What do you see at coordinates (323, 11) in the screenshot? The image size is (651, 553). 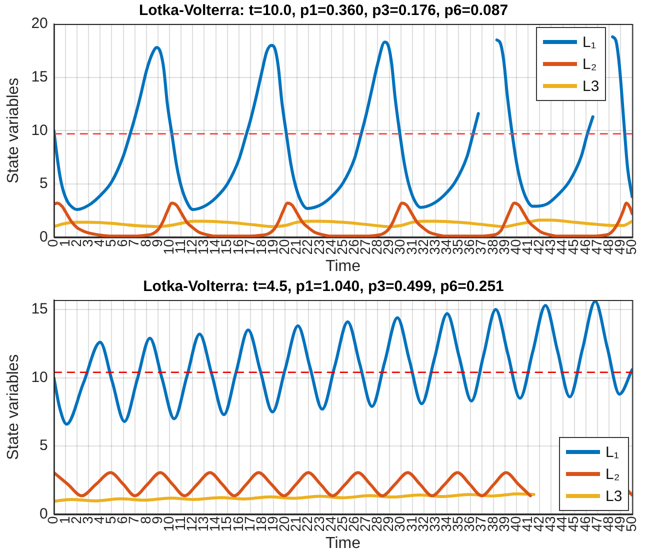 I see `chart-title: Lotka-Volterra: t=10.0, p1=0.360, p3=0.176, p6=0.087` at bounding box center [323, 11].